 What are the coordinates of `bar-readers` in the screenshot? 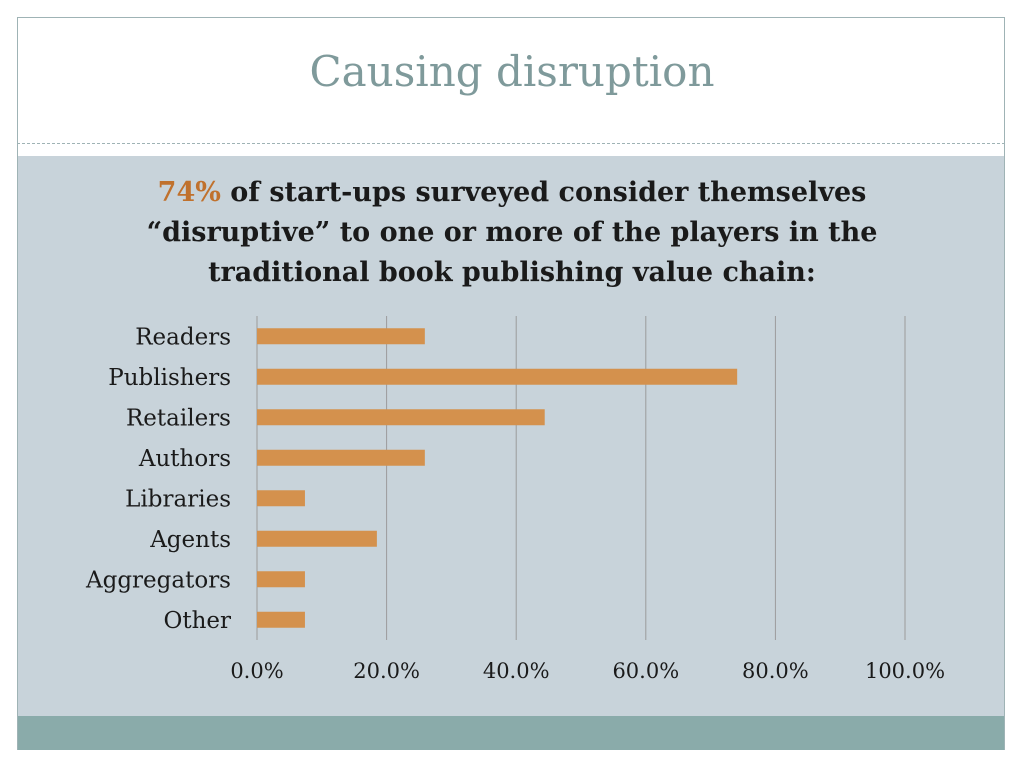 It's located at (341, 336).